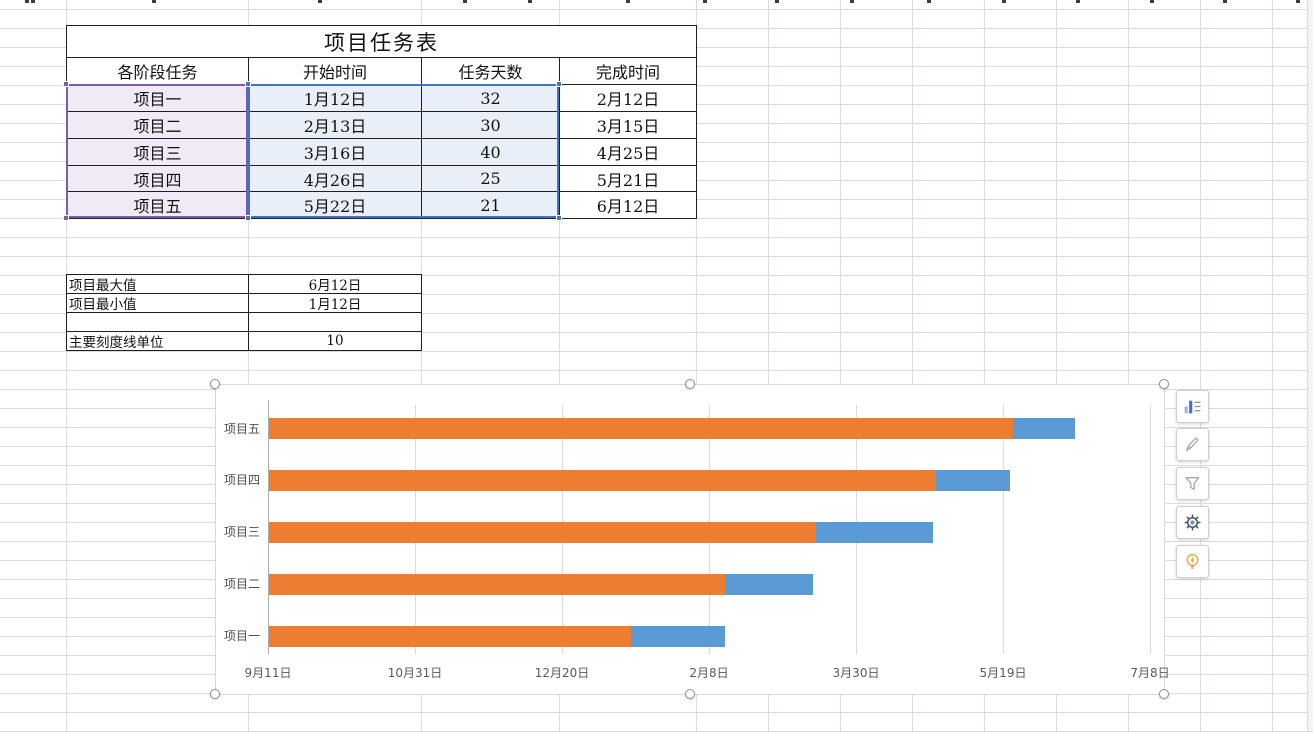 Image resolution: width=1313 pixels, height=732 pixels. Describe the element at coordinates (241, 584) in the screenshot. I see `y-axis-category-label: 项目二` at that location.